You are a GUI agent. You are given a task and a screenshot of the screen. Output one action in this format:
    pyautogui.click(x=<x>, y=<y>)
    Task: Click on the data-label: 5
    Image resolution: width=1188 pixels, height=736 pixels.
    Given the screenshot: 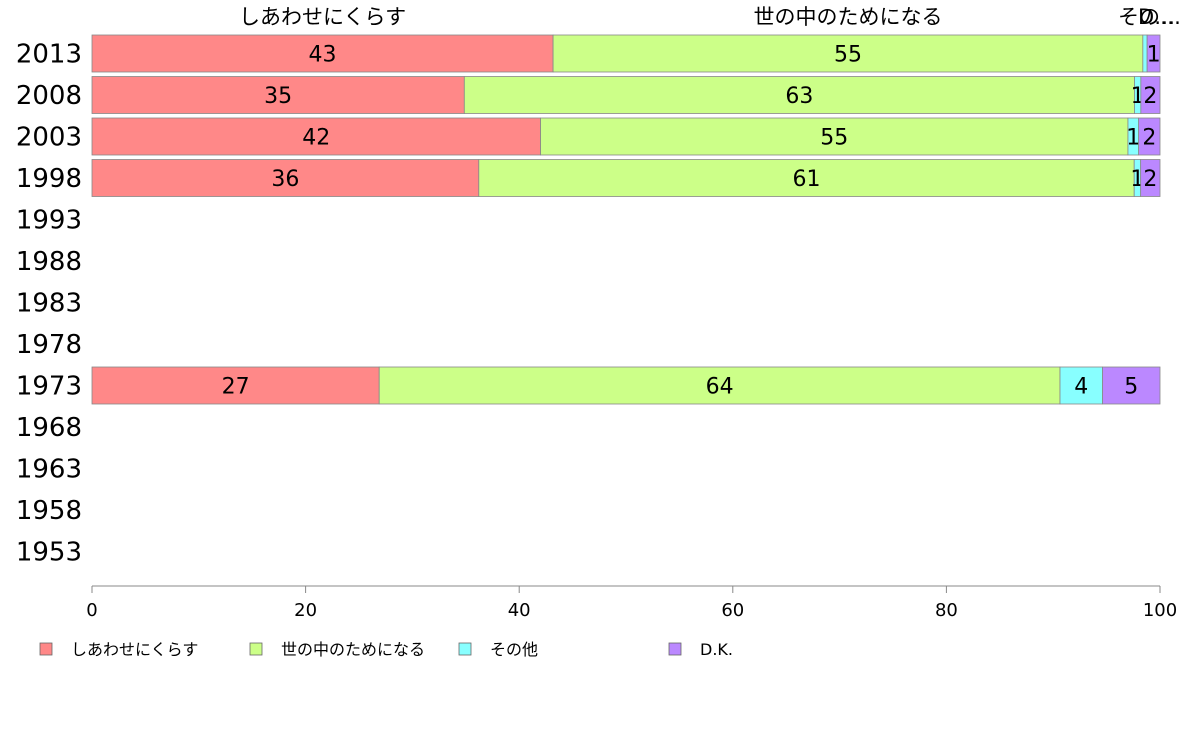 What is the action you would take?
    pyautogui.click(x=1131, y=387)
    